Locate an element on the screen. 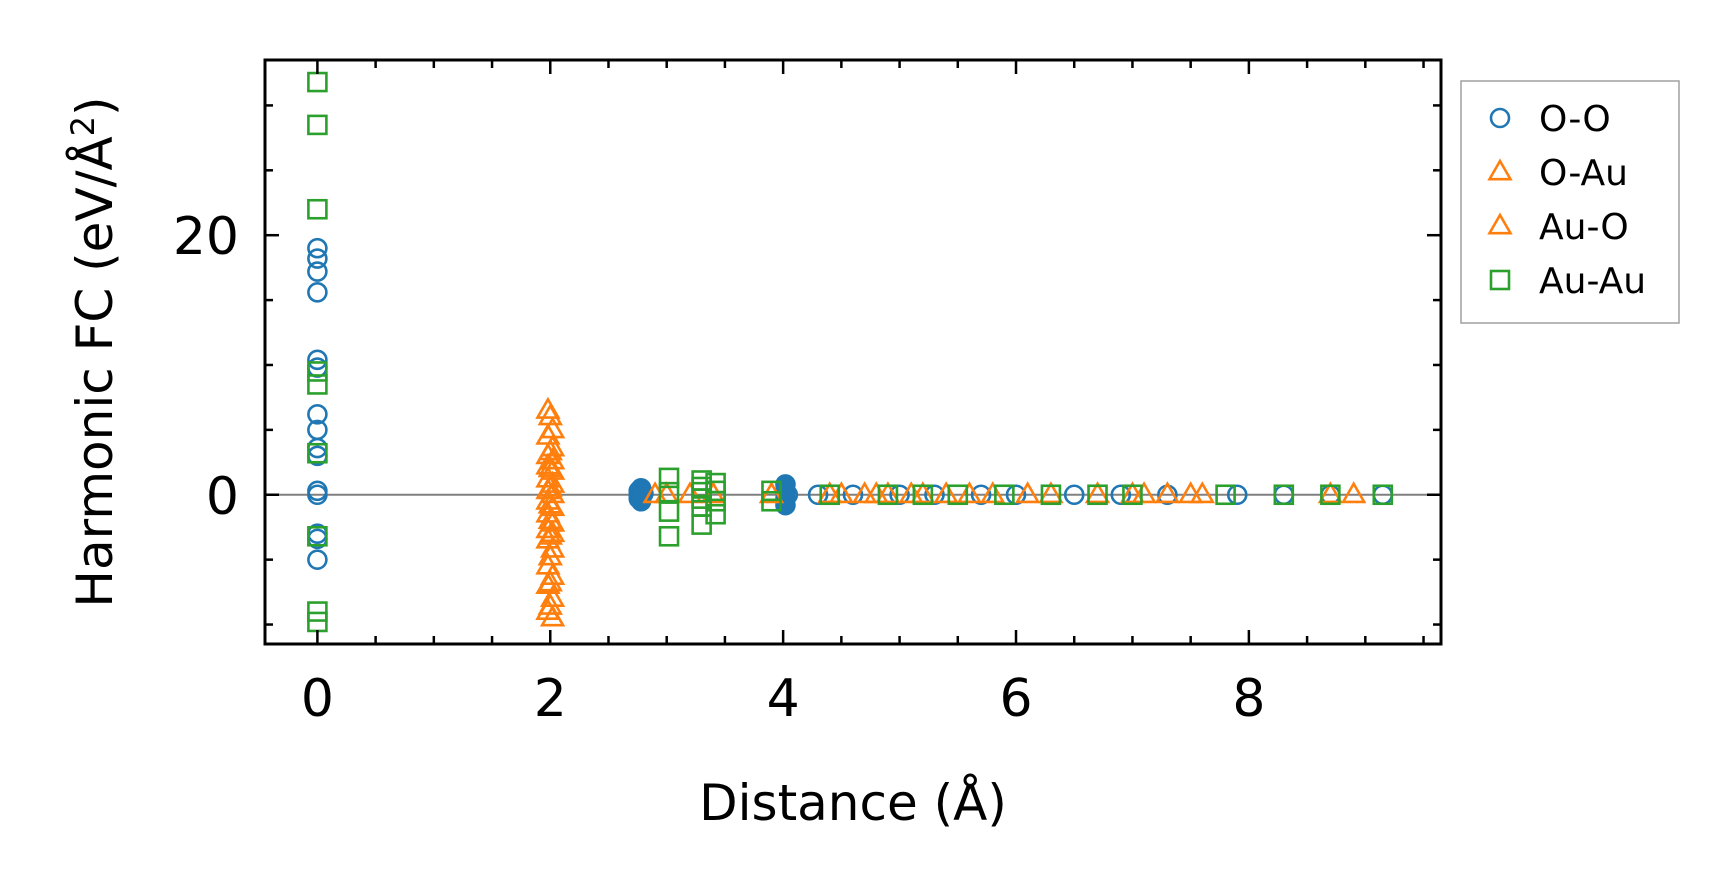  y-tick-label: 0 is located at coordinates (222, 497).